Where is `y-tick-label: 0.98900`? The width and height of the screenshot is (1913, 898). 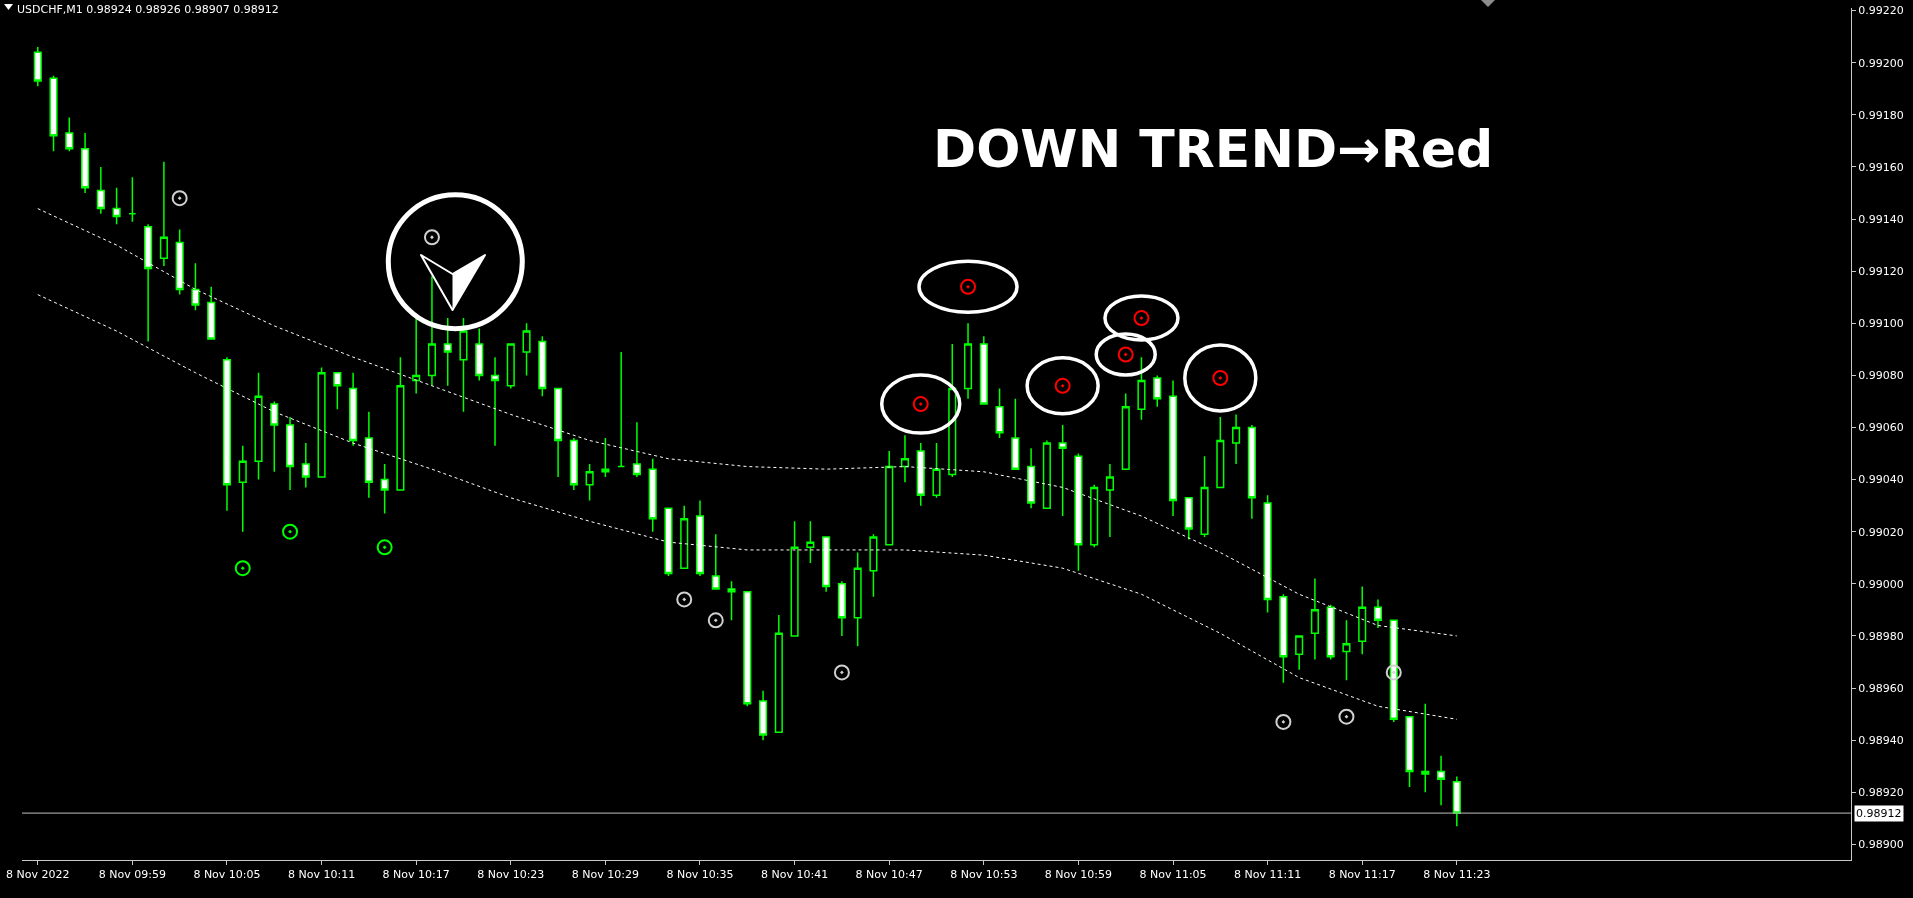 y-tick-label: 0.98900 is located at coordinates (1881, 845).